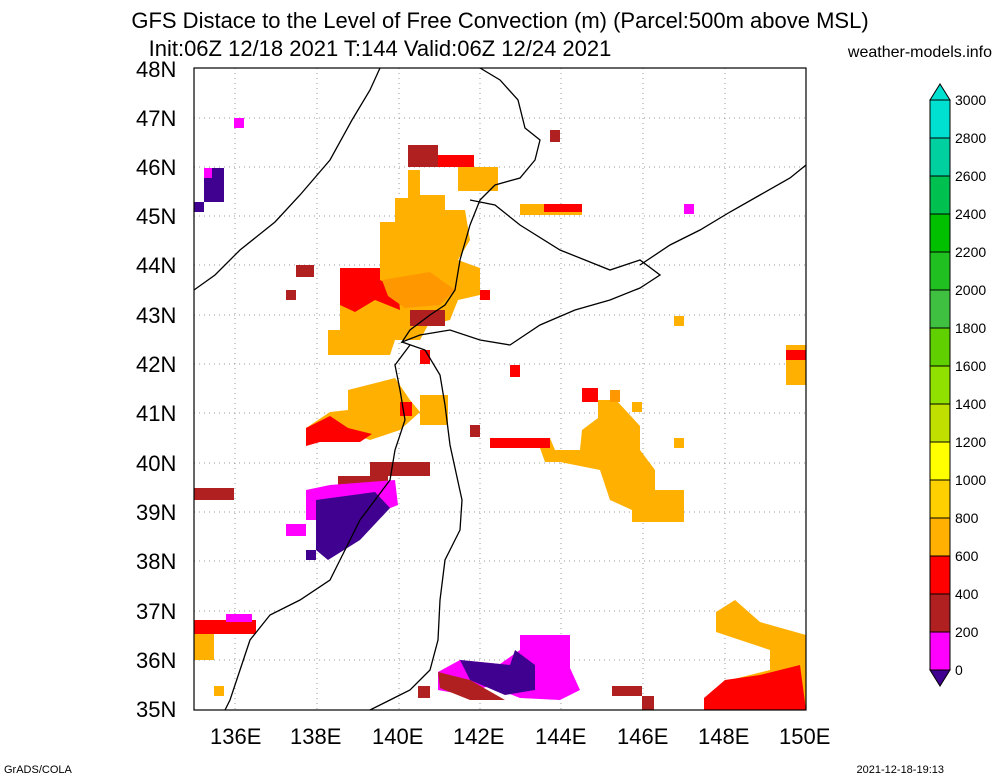 This screenshot has width=1000, height=779. What do you see at coordinates (38, 770) in the screenshot?
I see `footer-credit: GrADS/COLA` at bounding box center [38, 770].